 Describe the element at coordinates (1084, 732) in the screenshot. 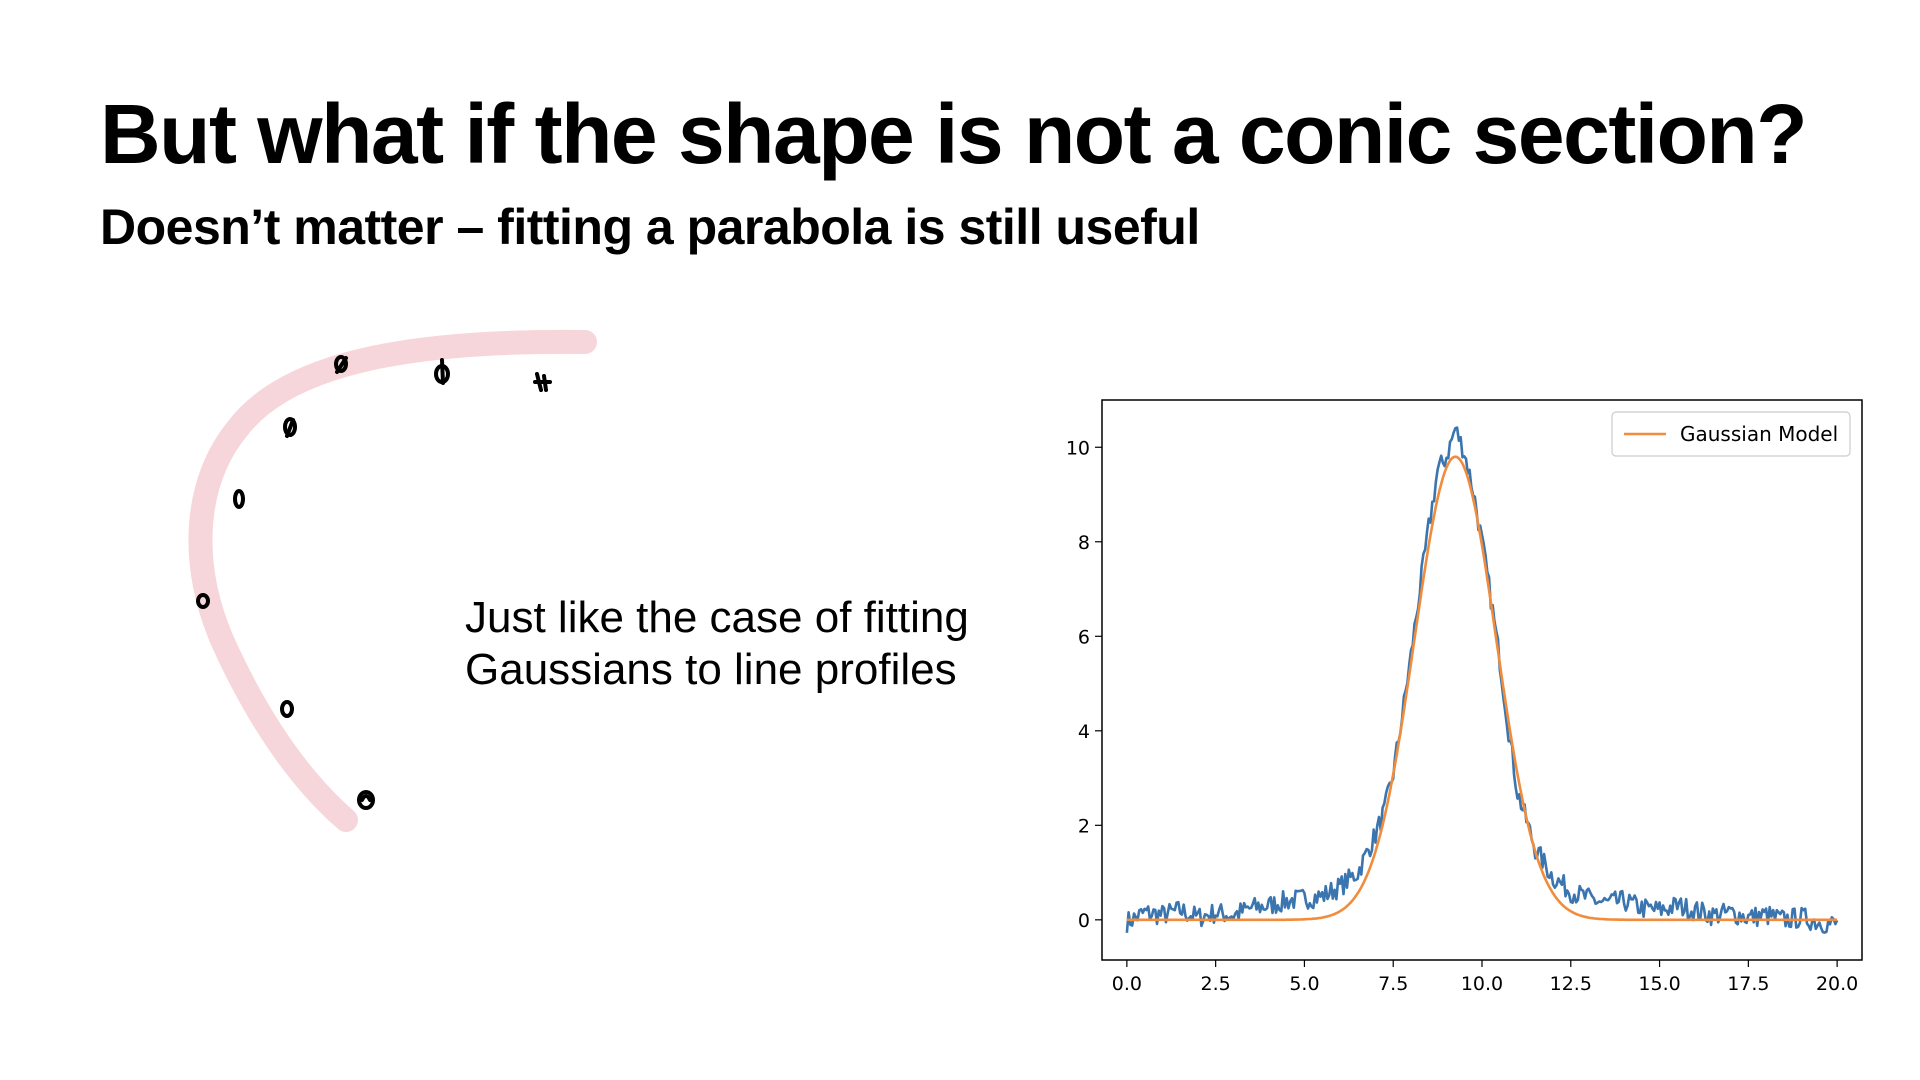

I see `y-tick-label: 4` at that location.